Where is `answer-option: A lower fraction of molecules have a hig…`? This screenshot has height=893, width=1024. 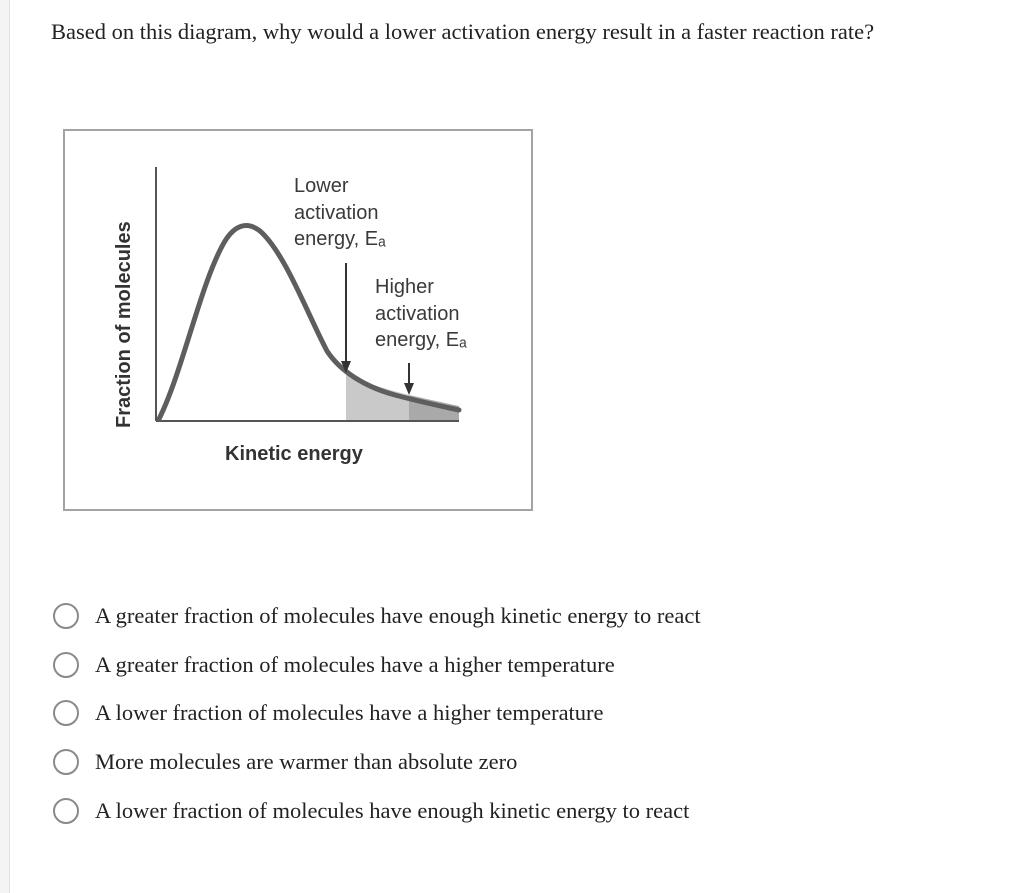 answer-option: A lower fraction of molecules have a hig… is located at coordinates (377, 713).